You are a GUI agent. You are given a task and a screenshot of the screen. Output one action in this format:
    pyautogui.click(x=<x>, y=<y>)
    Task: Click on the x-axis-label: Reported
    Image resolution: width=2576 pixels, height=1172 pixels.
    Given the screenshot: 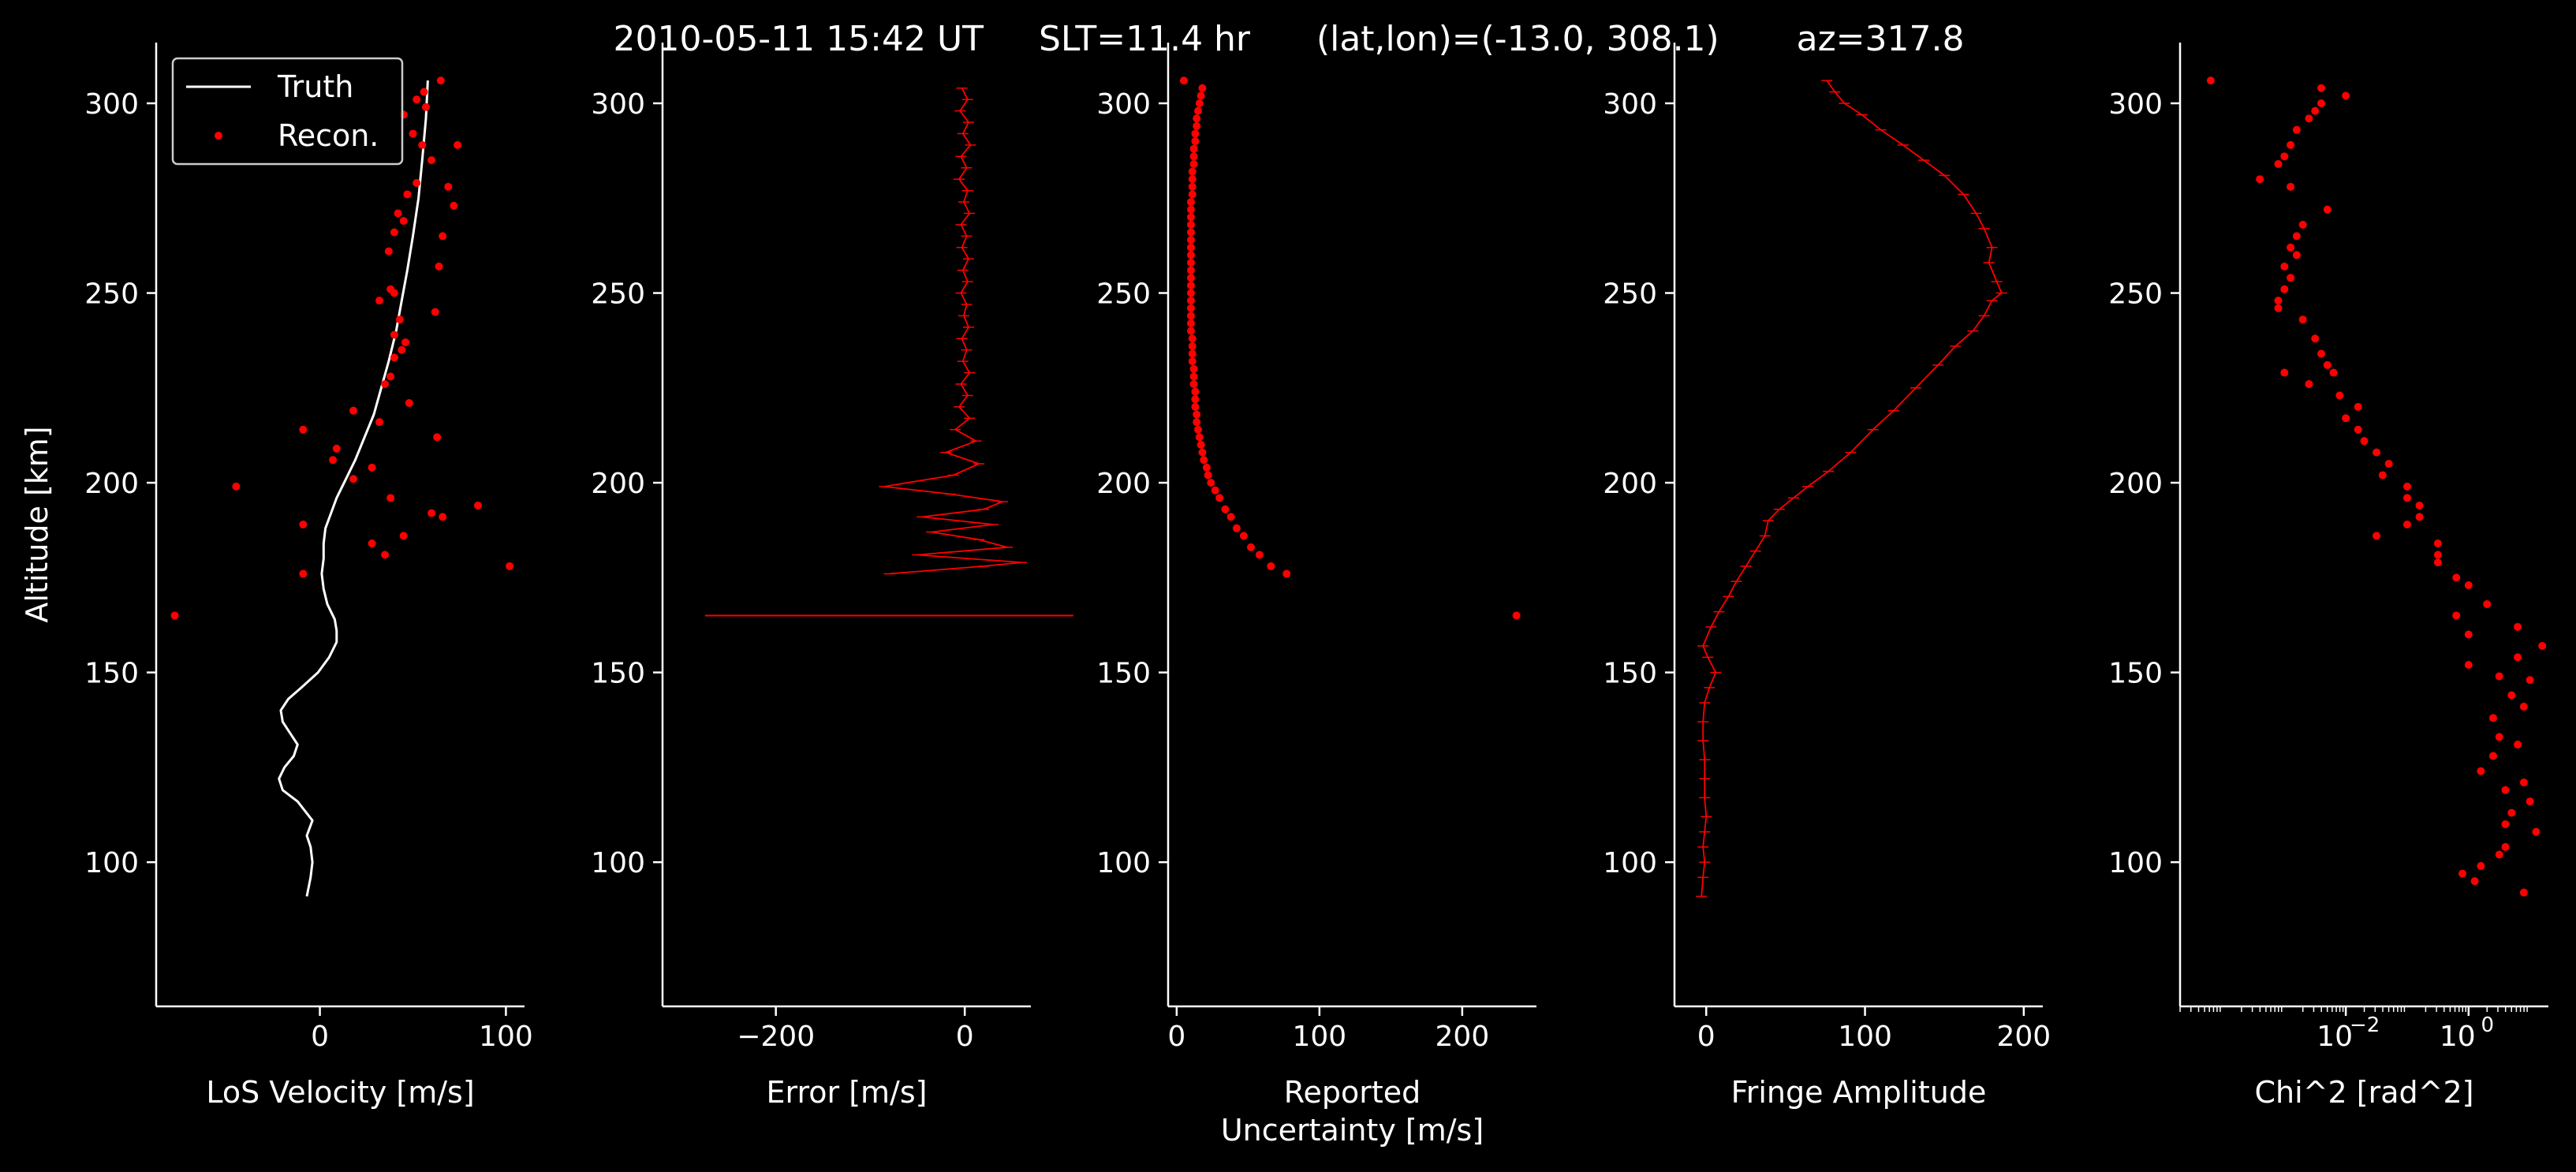 What is the action you would take?
    pyautogui.click(x=1352, y=1093)
    